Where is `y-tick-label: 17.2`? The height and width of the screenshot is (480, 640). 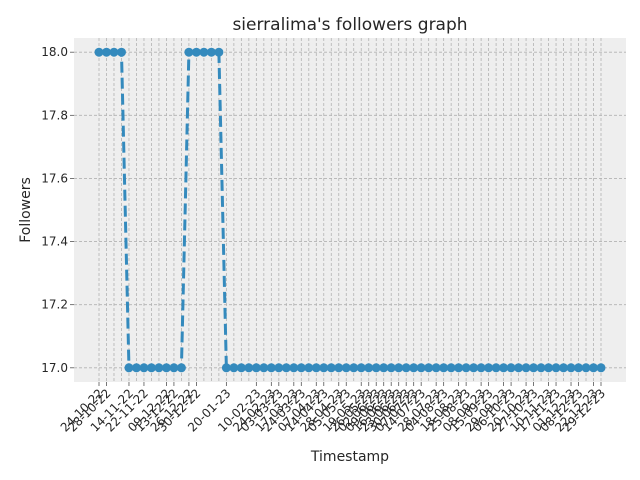
y-tick-label: 17.2 is located at coordinates (54, 305).